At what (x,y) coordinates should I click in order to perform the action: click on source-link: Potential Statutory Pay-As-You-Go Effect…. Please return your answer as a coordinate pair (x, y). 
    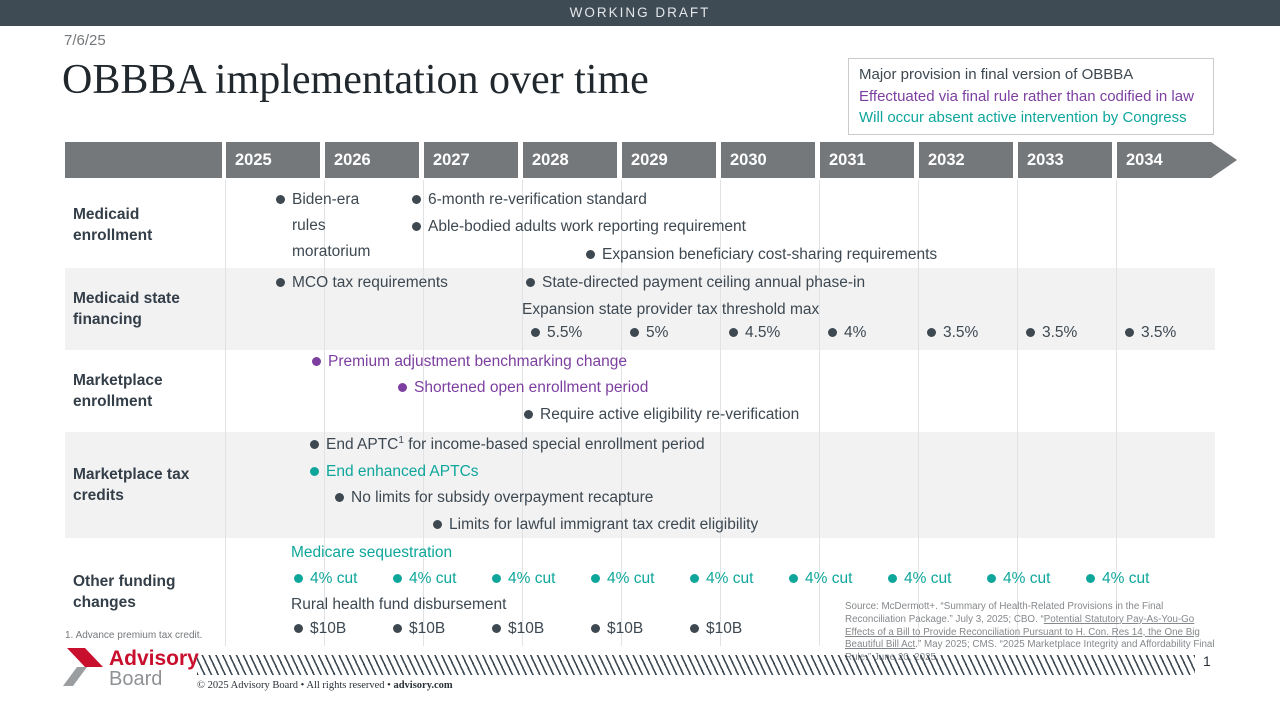
    Looking at the image, I should click on (1022, 632).